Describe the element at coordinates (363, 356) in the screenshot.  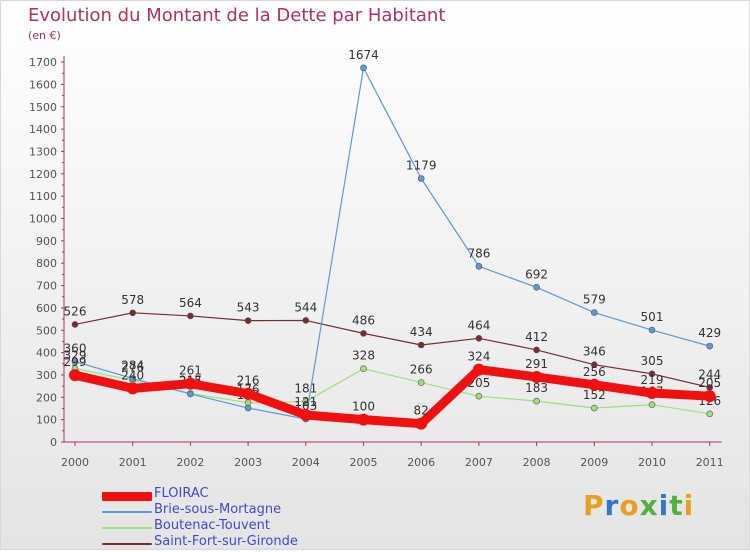
I see `data-label-boutenac-touvent-2005: 328` at that location.